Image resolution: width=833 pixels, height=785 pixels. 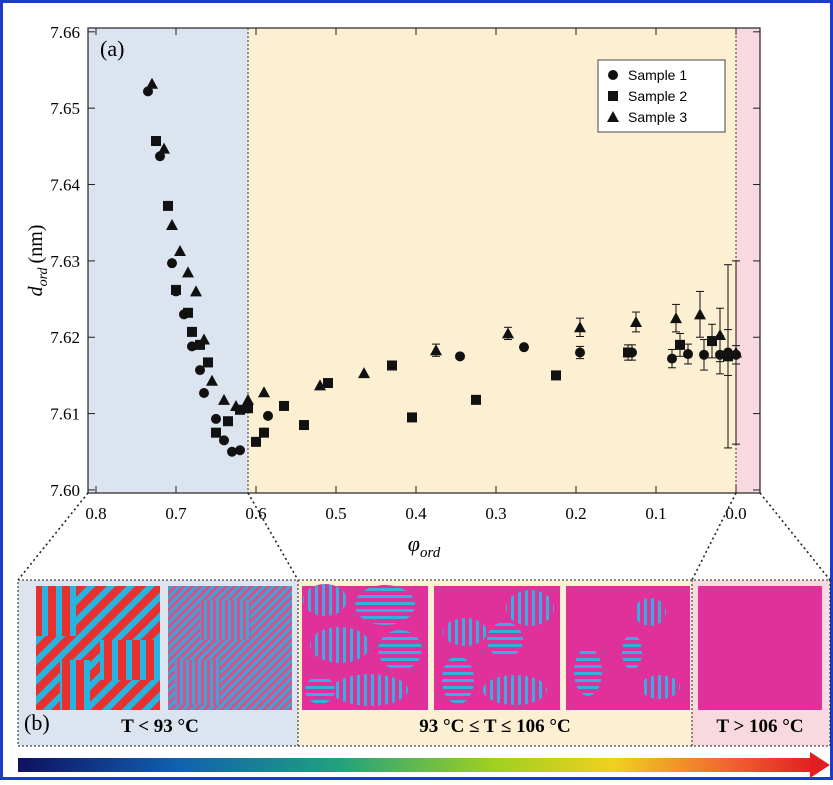 What do you see at coordinates (416, 513) in the screenshot?
I see `x-tick-label: 0.4` at bounding box center [416, 513].